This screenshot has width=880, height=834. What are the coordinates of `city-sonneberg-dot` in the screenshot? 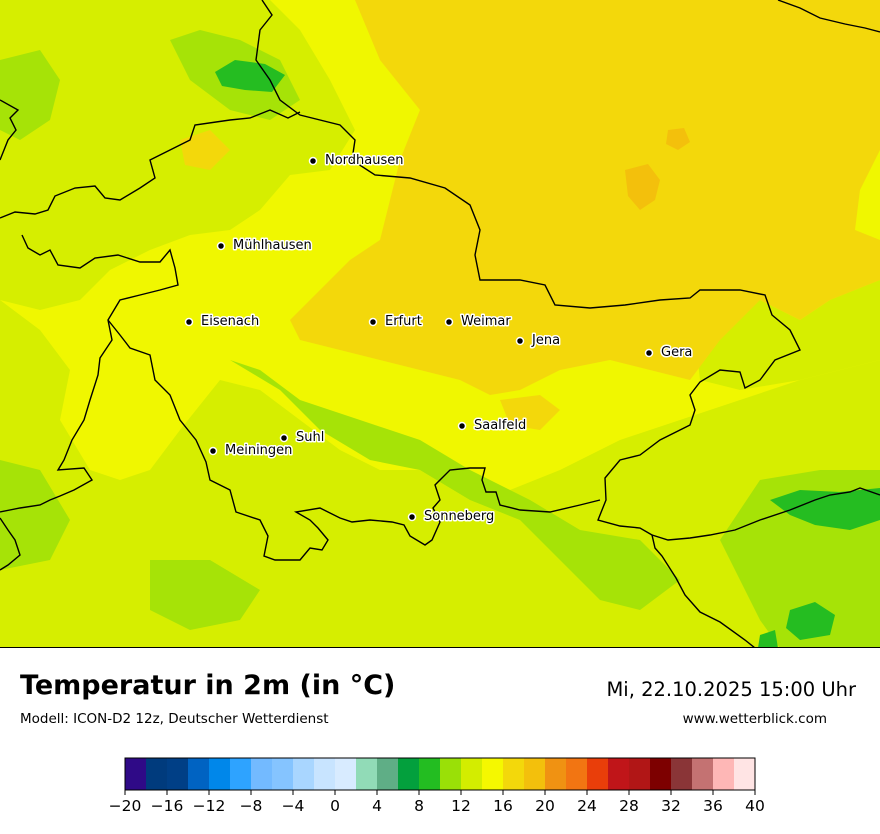 It's located at (412, 517).